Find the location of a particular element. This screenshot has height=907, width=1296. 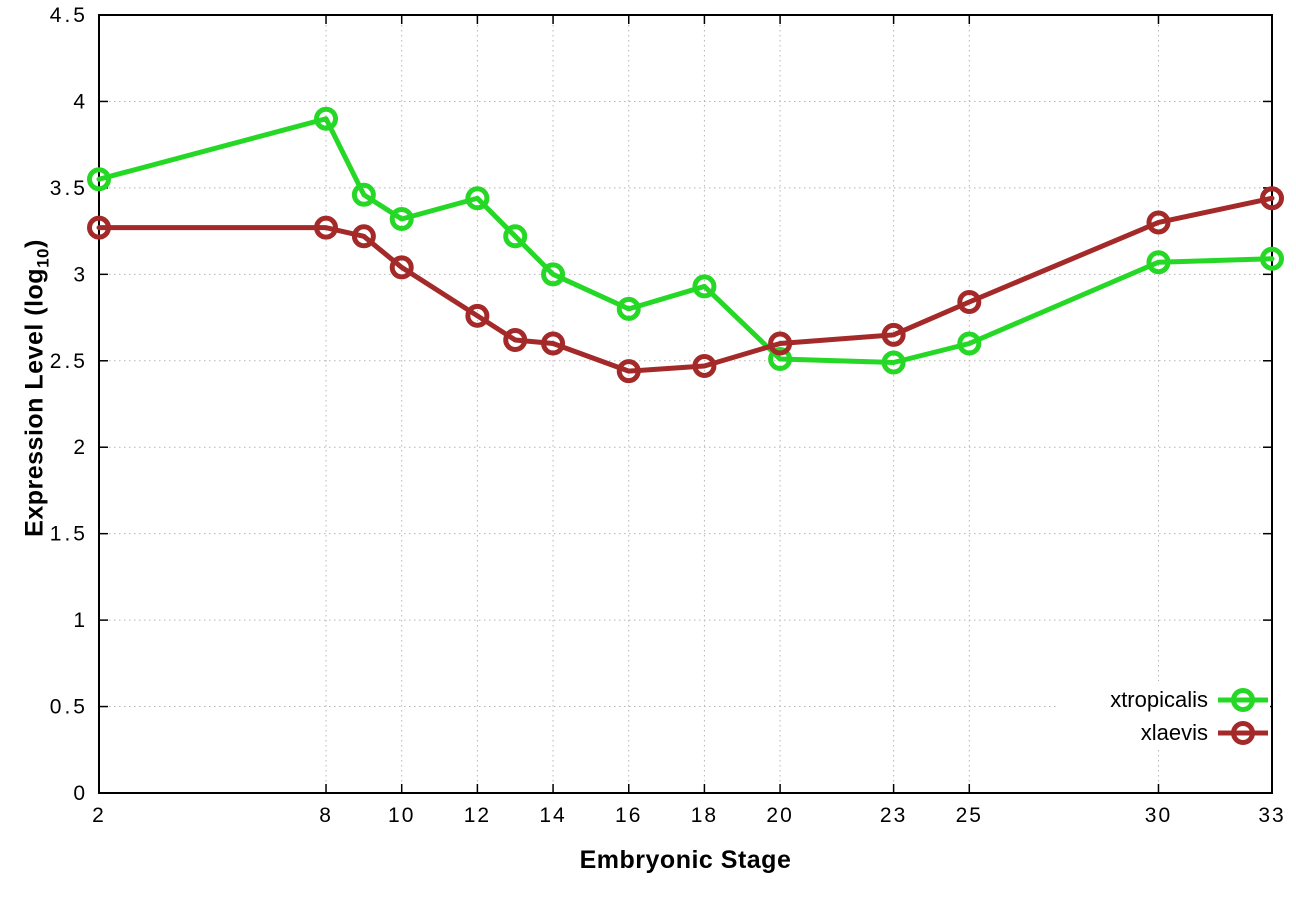

x-tick-label: 16 is located at coordinates (628, 815).